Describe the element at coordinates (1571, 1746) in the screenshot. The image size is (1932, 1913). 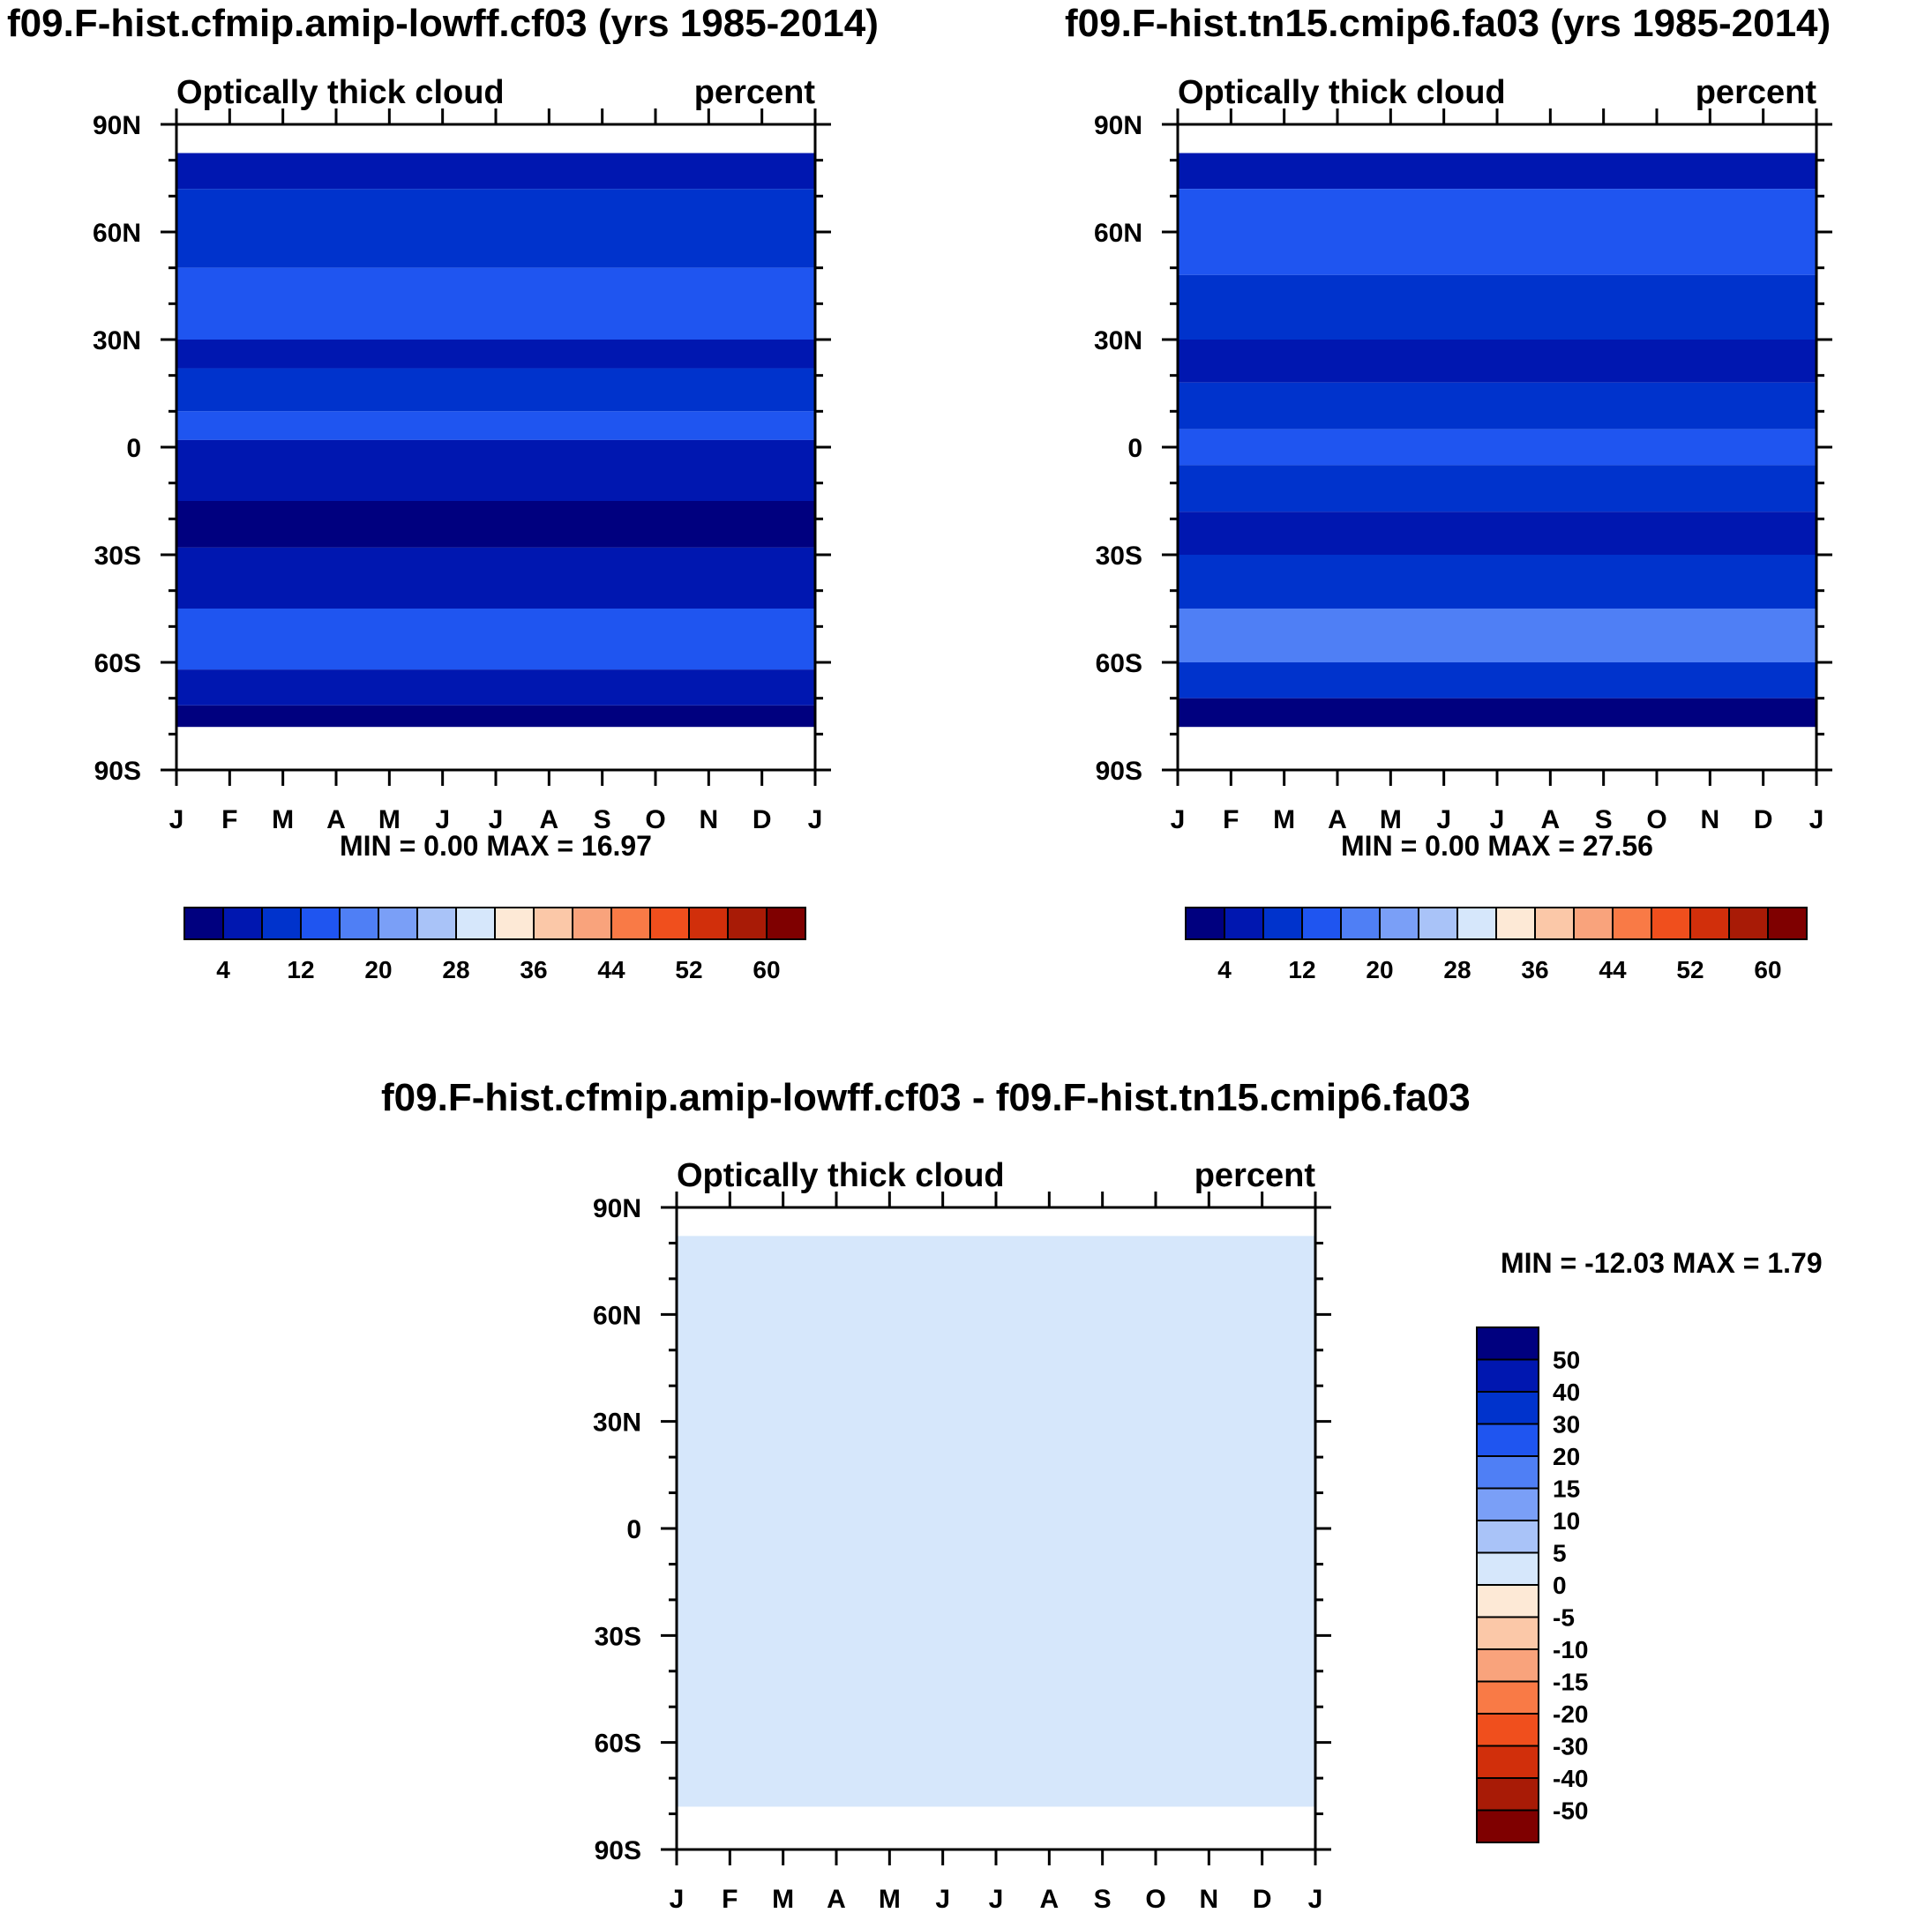
I see `colorbar-label: -30` at that location.